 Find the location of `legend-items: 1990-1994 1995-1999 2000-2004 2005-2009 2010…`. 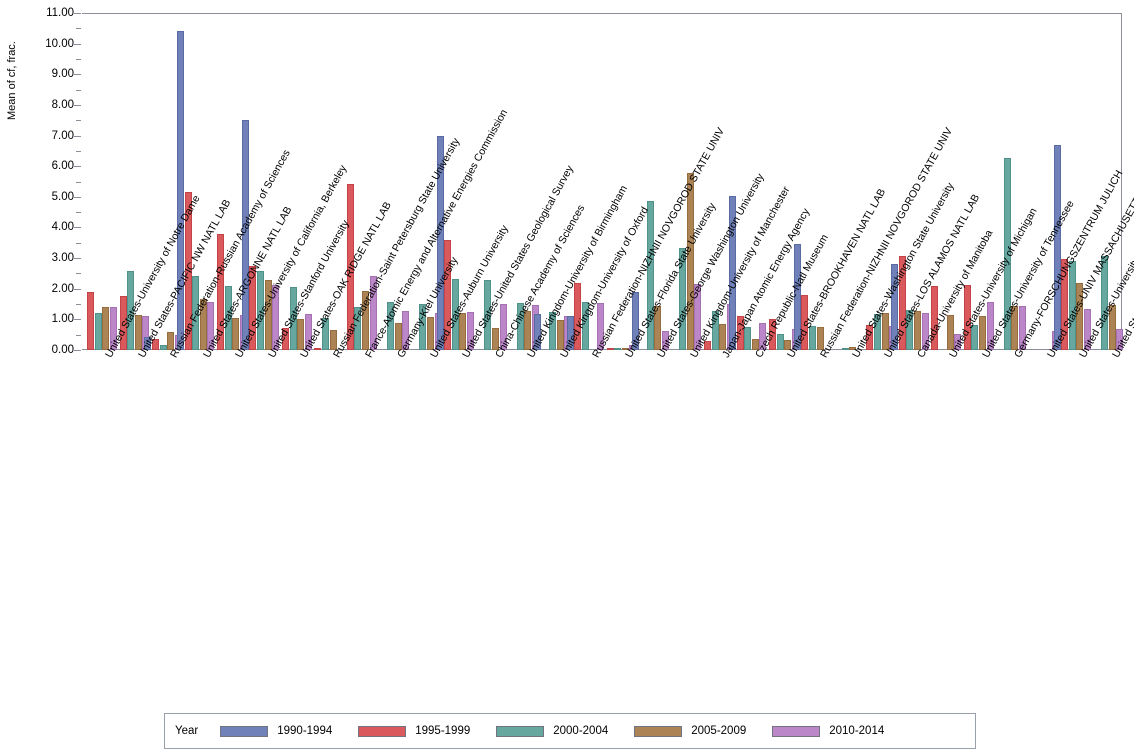

legend-items: 1990-1994 1995-1999 2000-2004 2005-2009 2010… is located at coordinates (565, 731).